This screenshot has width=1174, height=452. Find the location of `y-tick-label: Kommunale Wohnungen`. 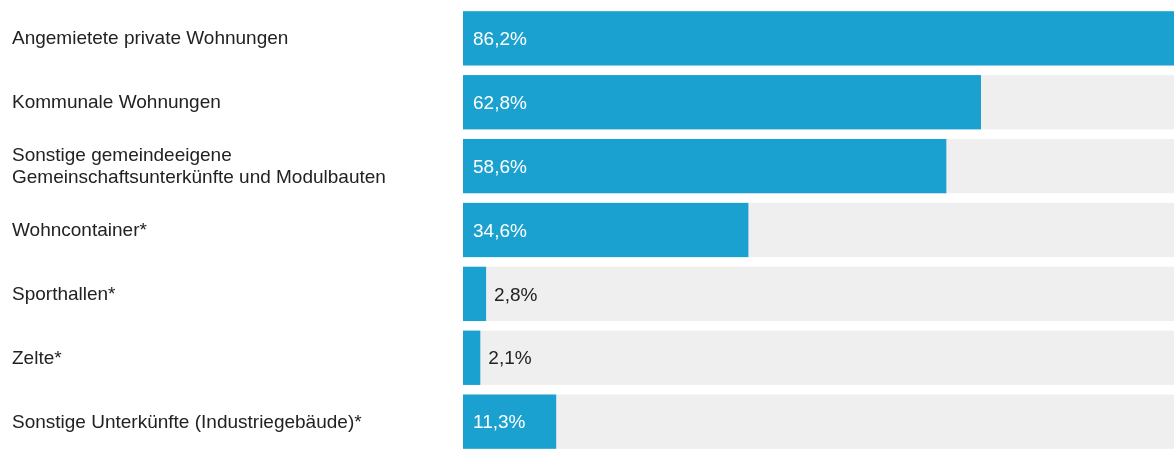

y-tick-label: Kommunale Wohnungen is located at coordinates (116, 102).